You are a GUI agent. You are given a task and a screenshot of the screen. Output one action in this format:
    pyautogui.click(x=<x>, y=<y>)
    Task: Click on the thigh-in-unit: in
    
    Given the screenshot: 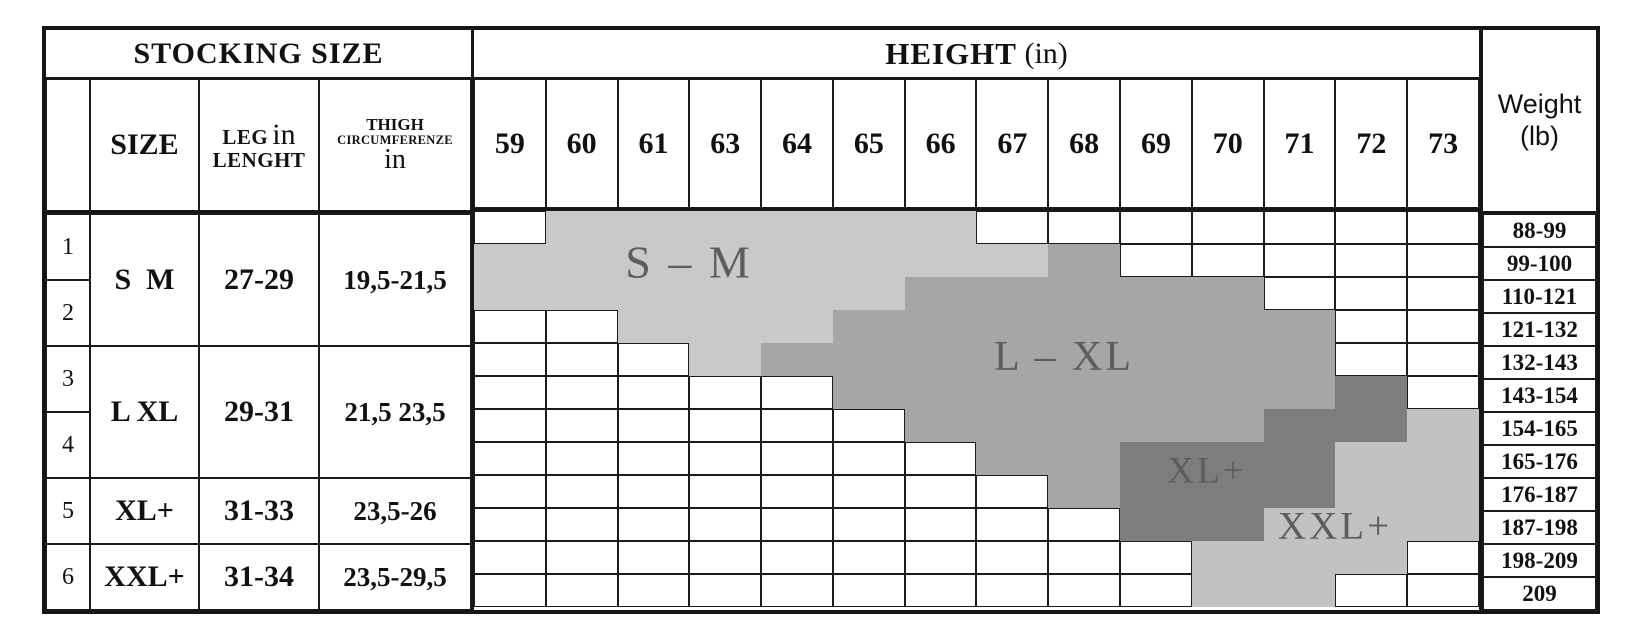 What is the action you would take?
    pyautogui.click(x=395, y=160)
    